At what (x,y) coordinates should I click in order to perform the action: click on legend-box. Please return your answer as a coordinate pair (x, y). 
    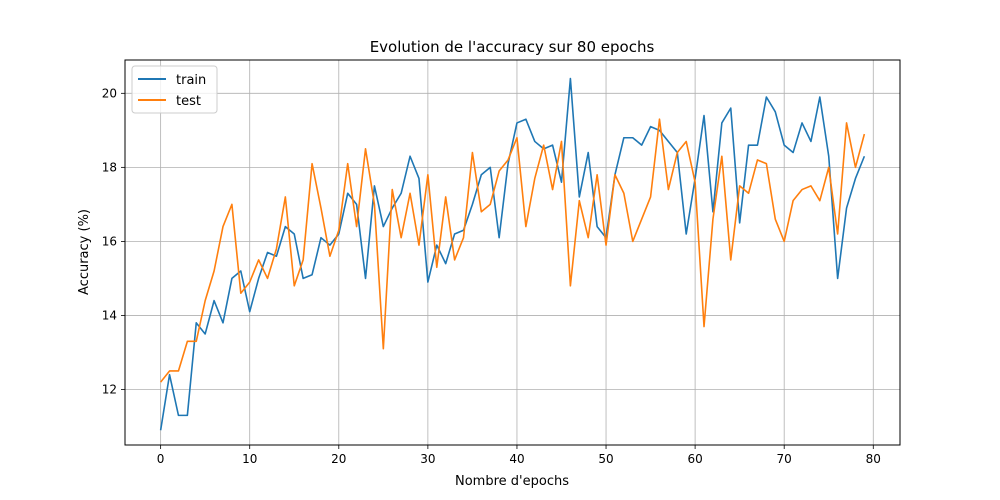
    Looking at the image, I should click on (174, 89).